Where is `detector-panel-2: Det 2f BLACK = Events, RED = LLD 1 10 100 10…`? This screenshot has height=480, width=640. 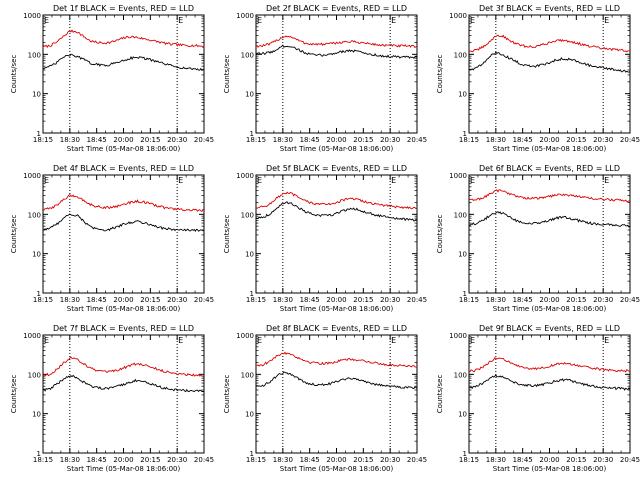
detector-panel-2: Det 2f BLACK = Events, RED = LLD 1 10 100 10… is located at coordinates (325, 78).